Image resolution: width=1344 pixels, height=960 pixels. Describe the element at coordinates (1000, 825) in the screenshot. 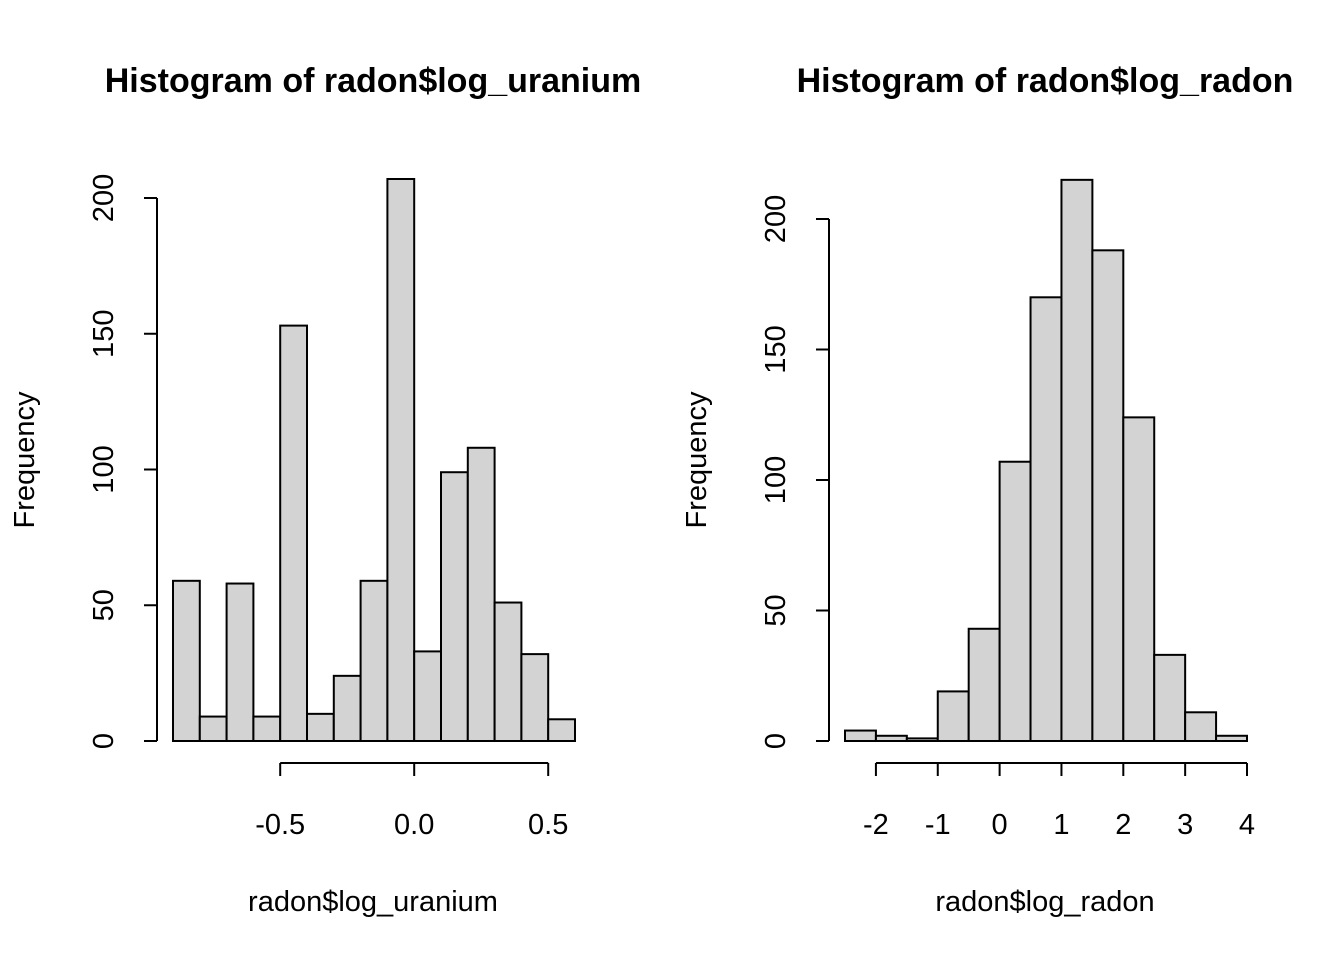

I see `x-tick-label: 0` at that location.